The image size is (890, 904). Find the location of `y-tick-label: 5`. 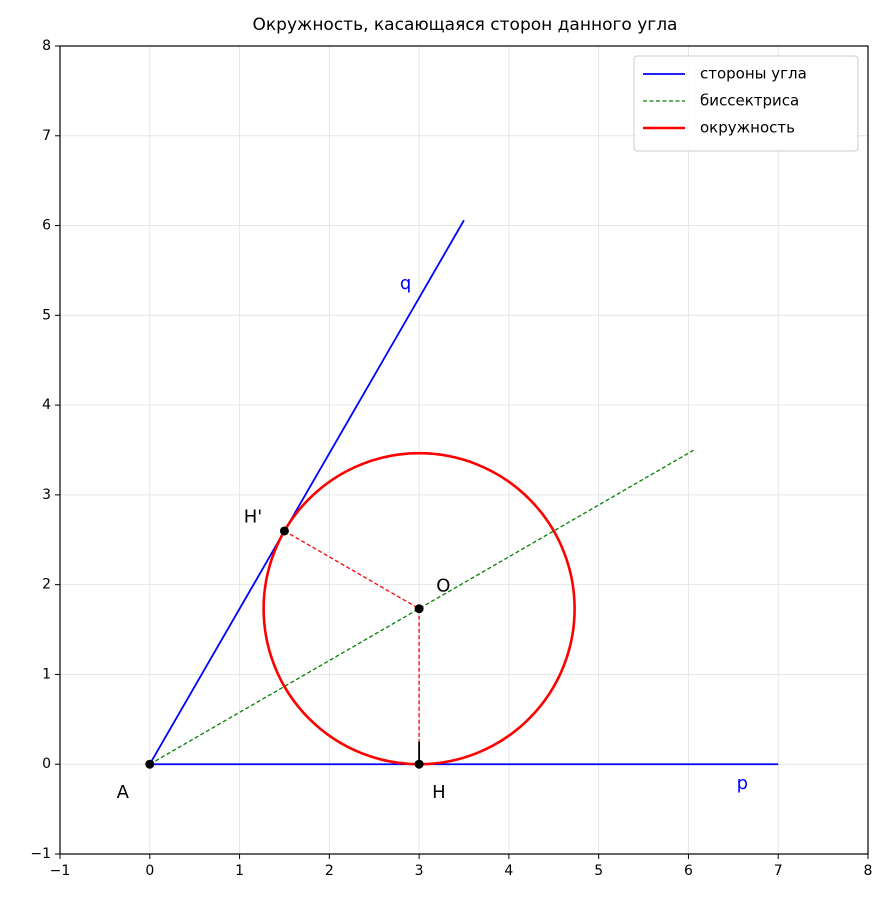

y-tick-label: 5 is located at coordinates (46, 315).